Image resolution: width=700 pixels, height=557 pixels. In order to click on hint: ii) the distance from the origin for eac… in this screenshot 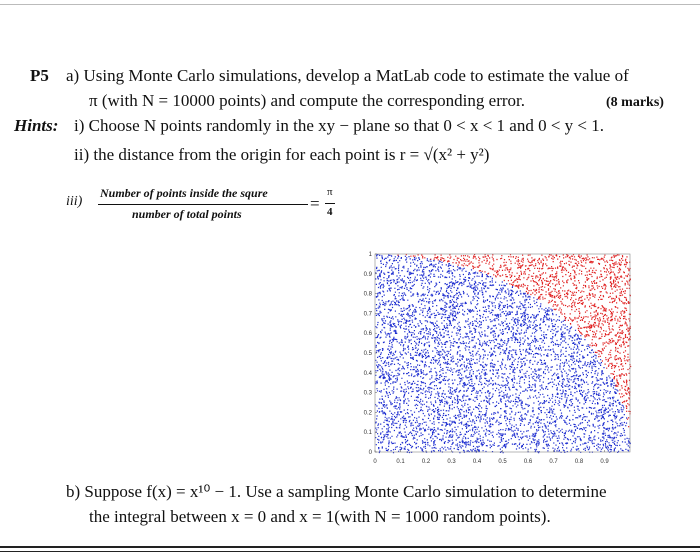, I will do `click(282, 154)`.